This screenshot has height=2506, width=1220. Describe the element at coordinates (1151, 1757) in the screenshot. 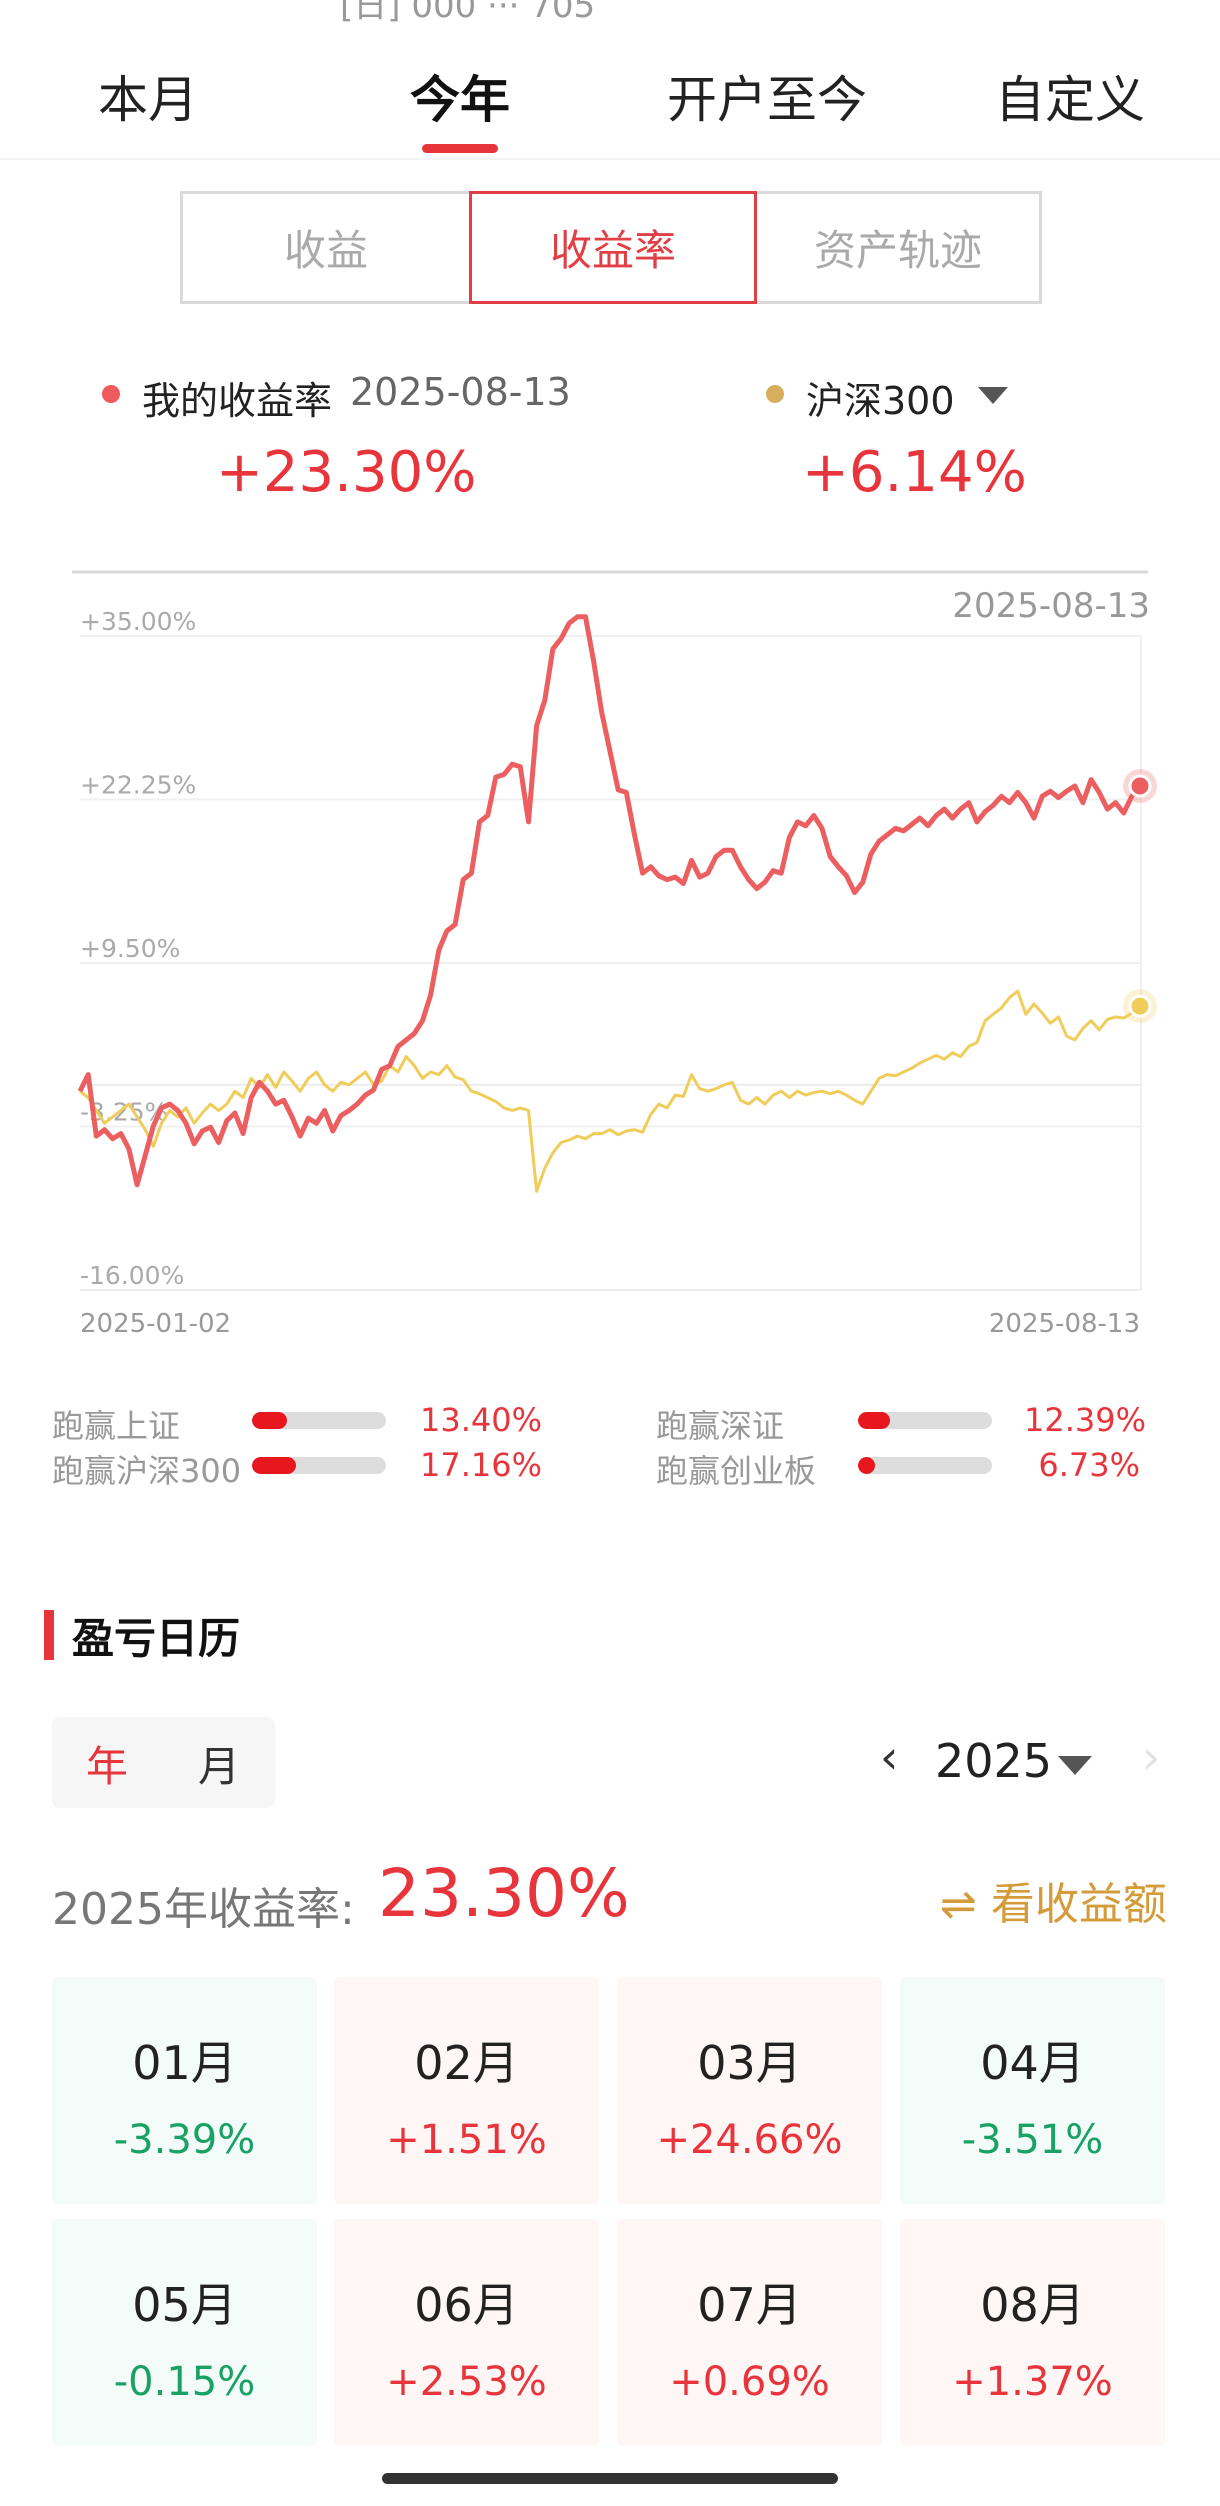

I see `chevron-right-icon: ›` at that location.